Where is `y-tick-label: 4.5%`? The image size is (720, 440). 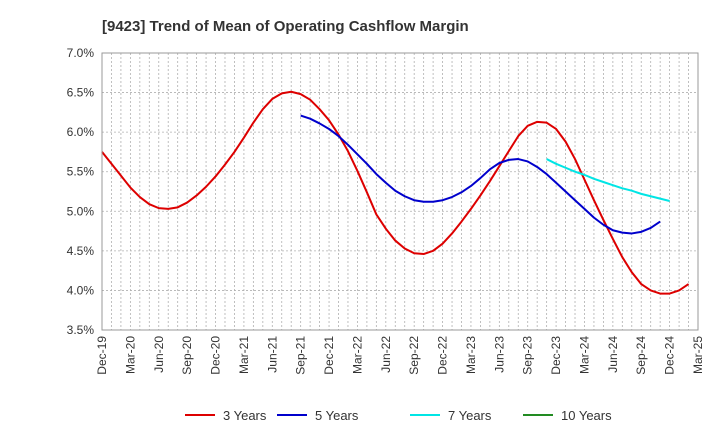
y-tick-label: 4.5% is located at coordinates (81, 251).